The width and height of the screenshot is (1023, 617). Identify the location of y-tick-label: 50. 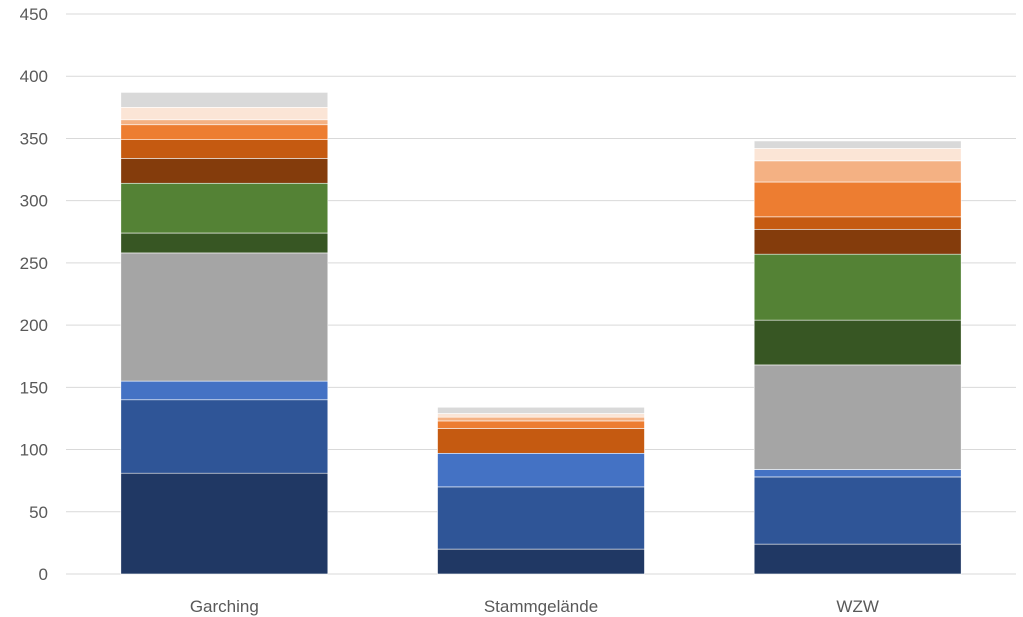
(38, 512).